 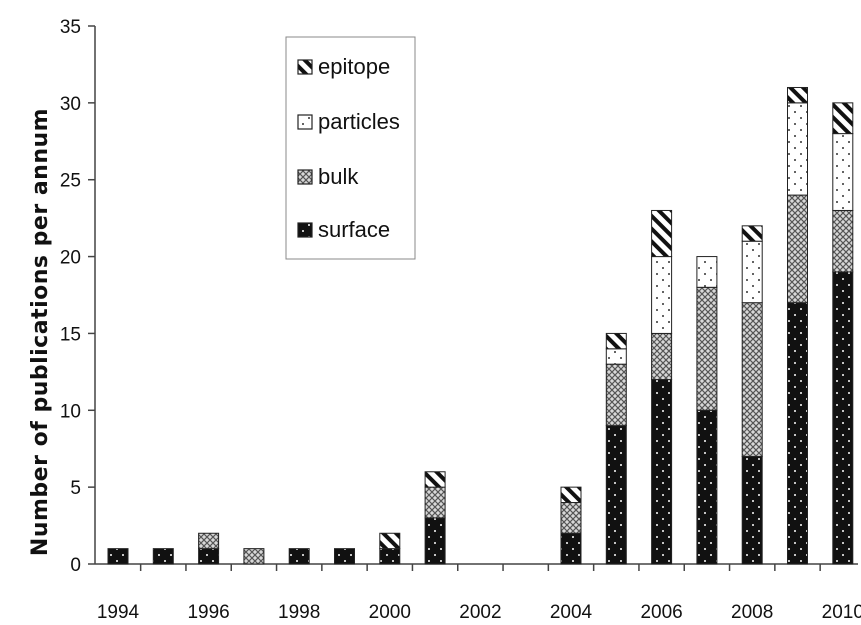 What do you see at coordinates (75, 488) in the screenshot?
I see `y-tick-label: 5` at bounding box center [75, 488].